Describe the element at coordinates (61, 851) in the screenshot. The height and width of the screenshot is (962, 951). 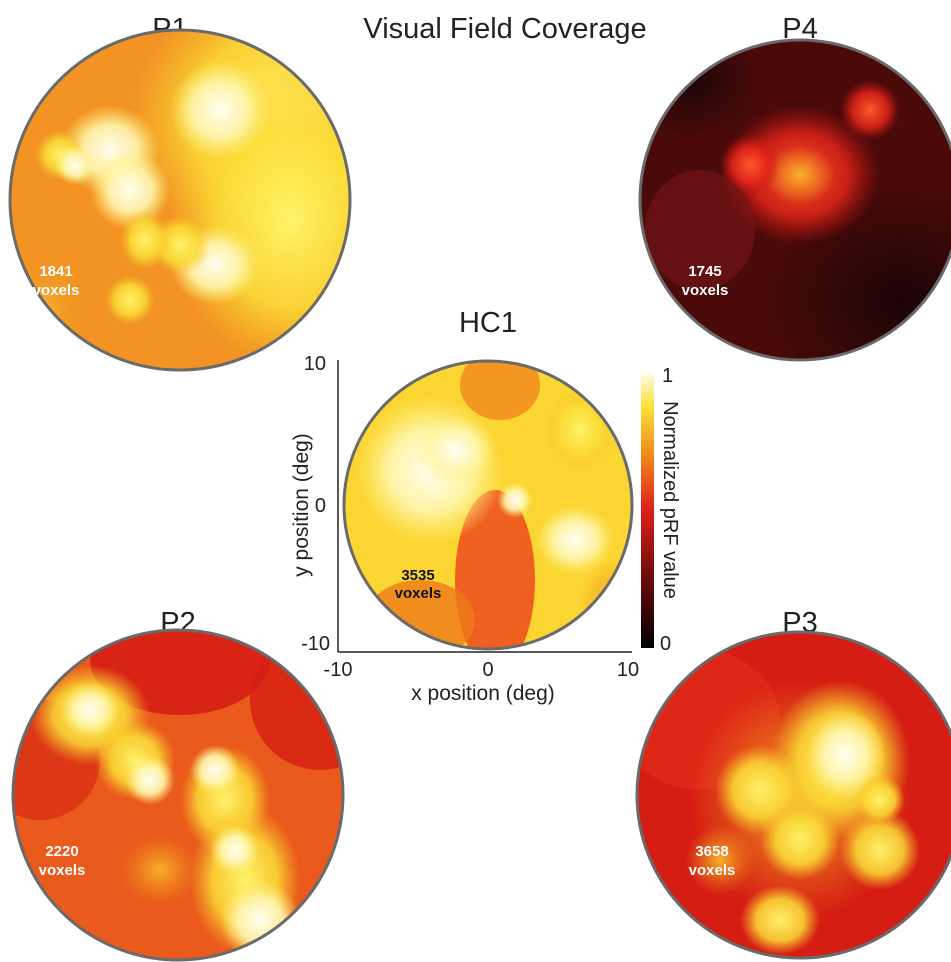
I see `voxel-count-p2: 2220` at that location.